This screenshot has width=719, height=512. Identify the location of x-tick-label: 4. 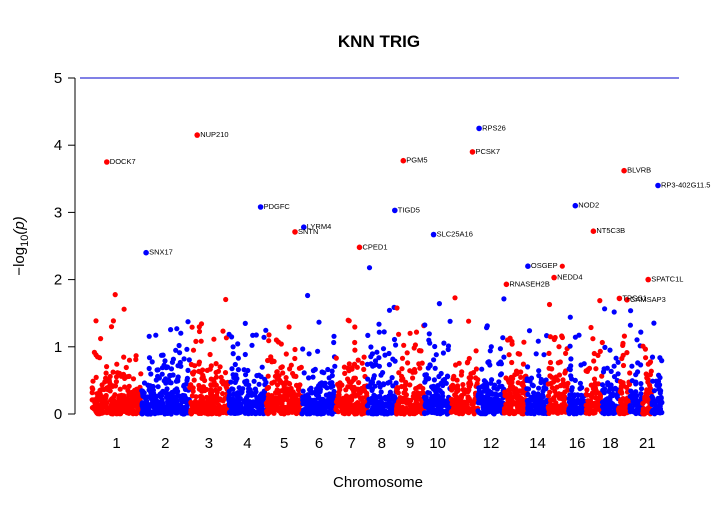
(247, 443).